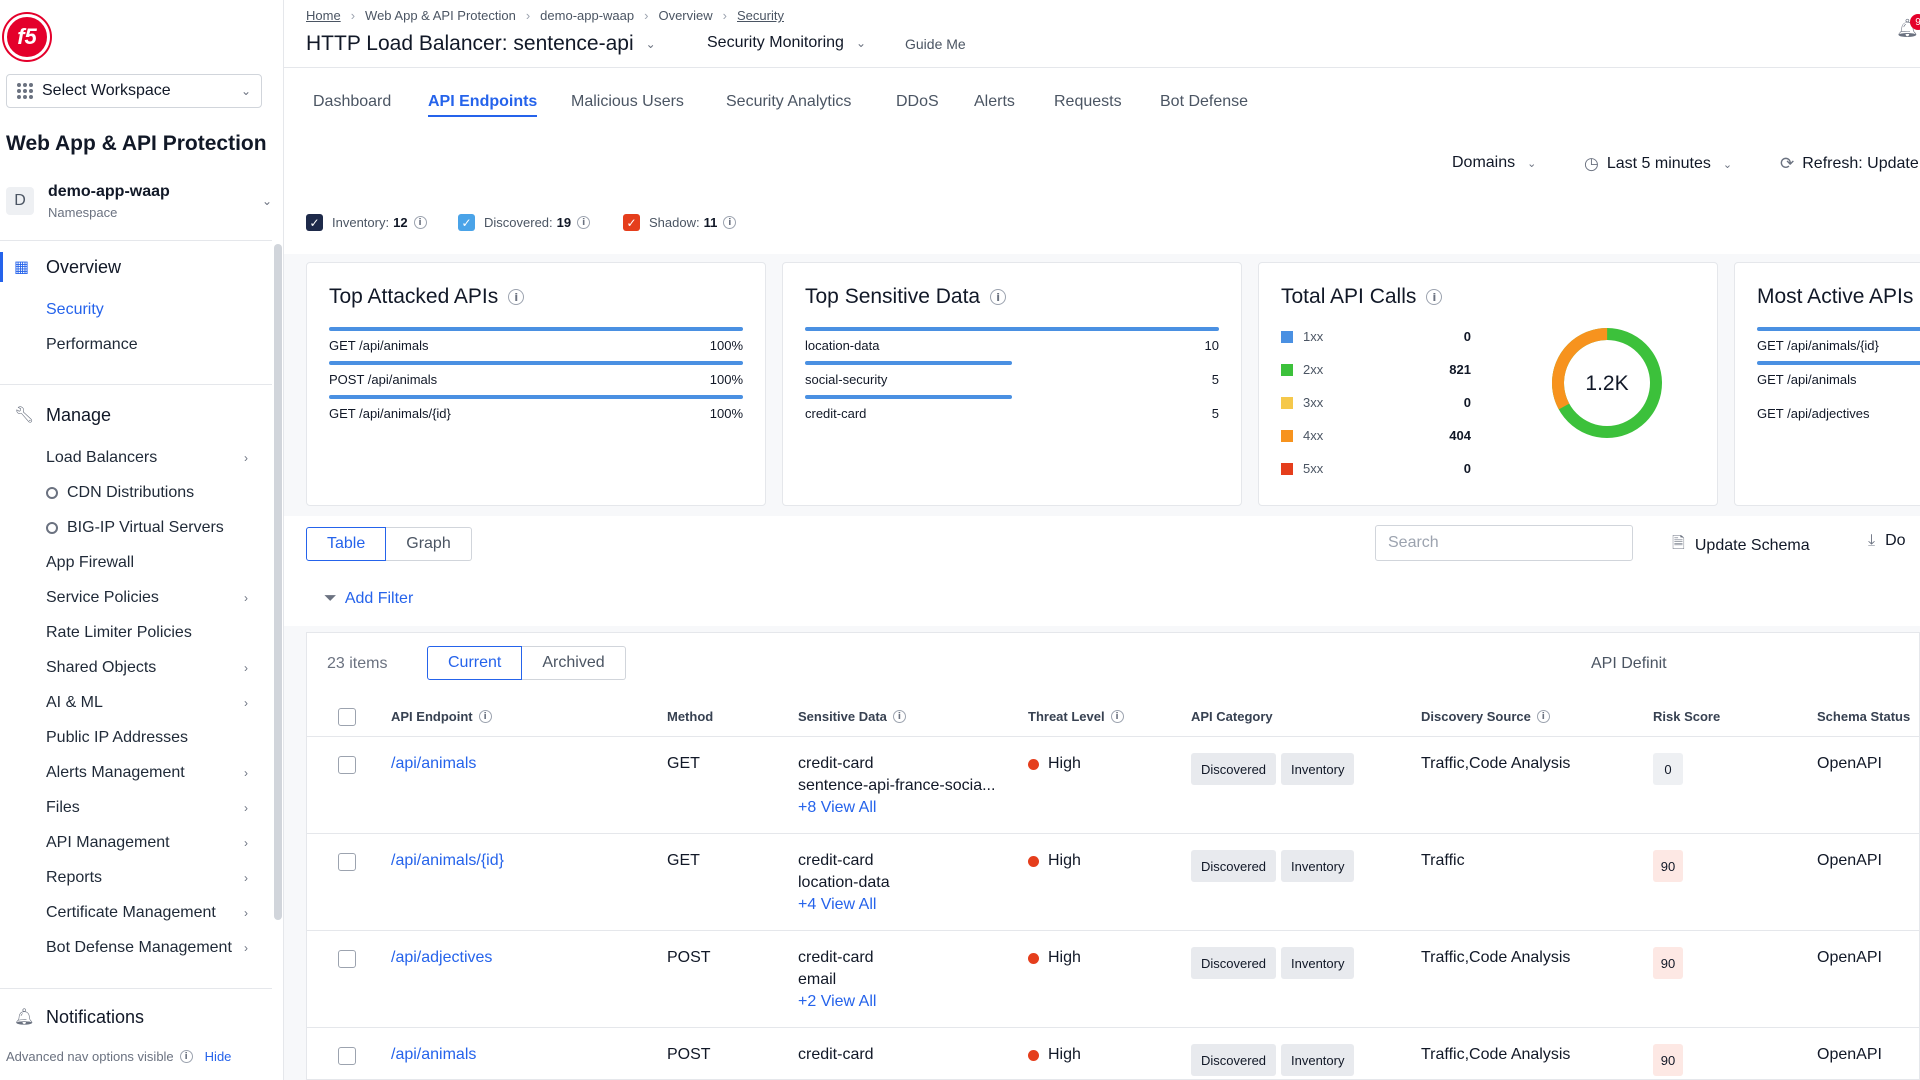 Image resolution: width=1920 pixels, height=1080 pixels. Describe the element at coordinates (346, 544) in the screenshot. I see `table-view-button: Table` at that location.